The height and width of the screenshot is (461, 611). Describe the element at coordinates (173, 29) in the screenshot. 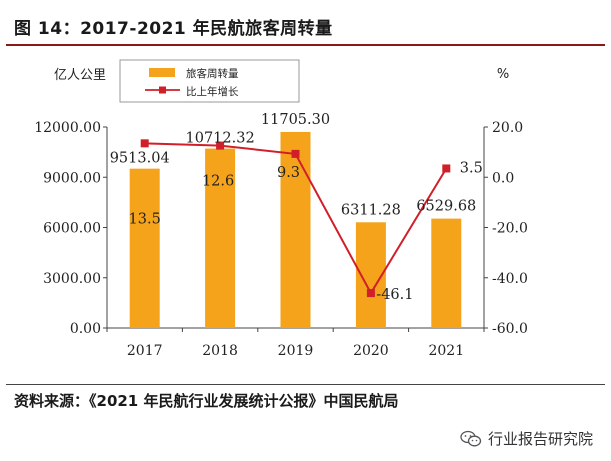

I see `figure-title: 图 14：2017-2021 年民航旅客周转量` at that location.